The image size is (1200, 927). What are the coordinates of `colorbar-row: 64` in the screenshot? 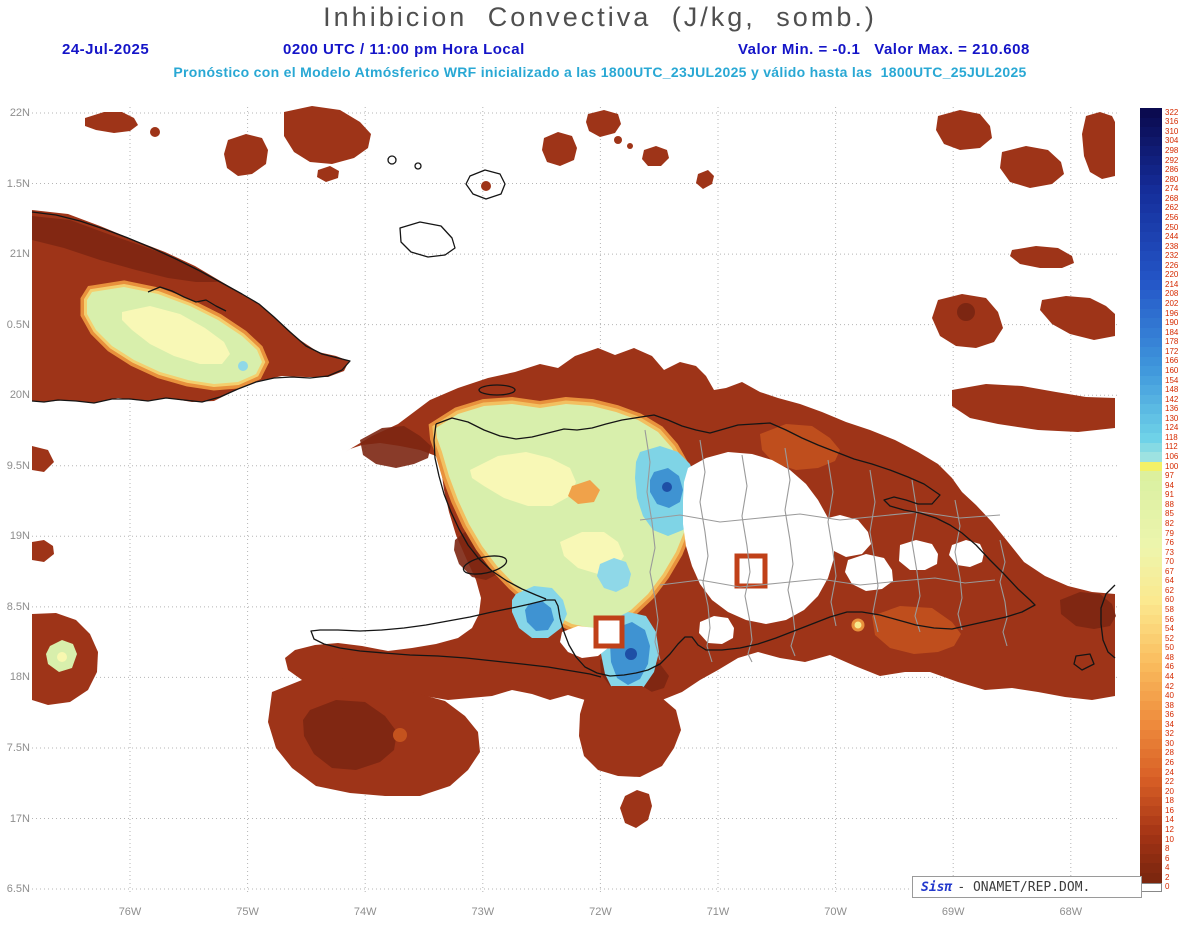 It's located at (1159, 581).